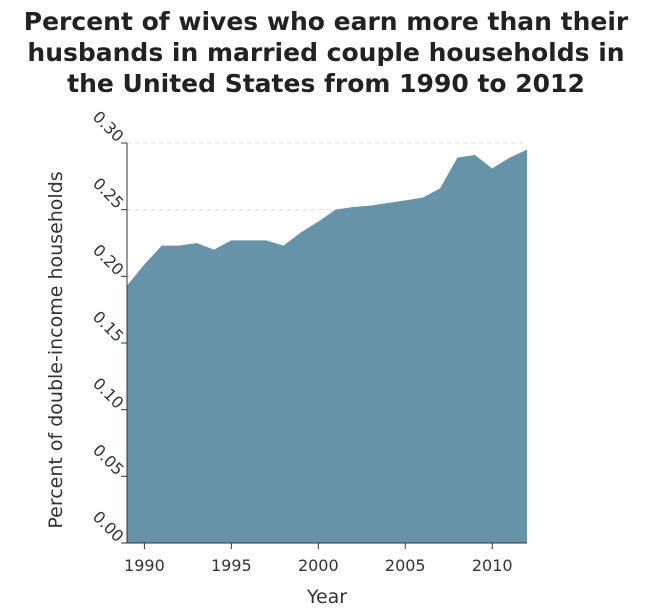  Describe the element at coordinates (108, 393) in the screenshot. I see `y-tick-label: 0.10` at that location.